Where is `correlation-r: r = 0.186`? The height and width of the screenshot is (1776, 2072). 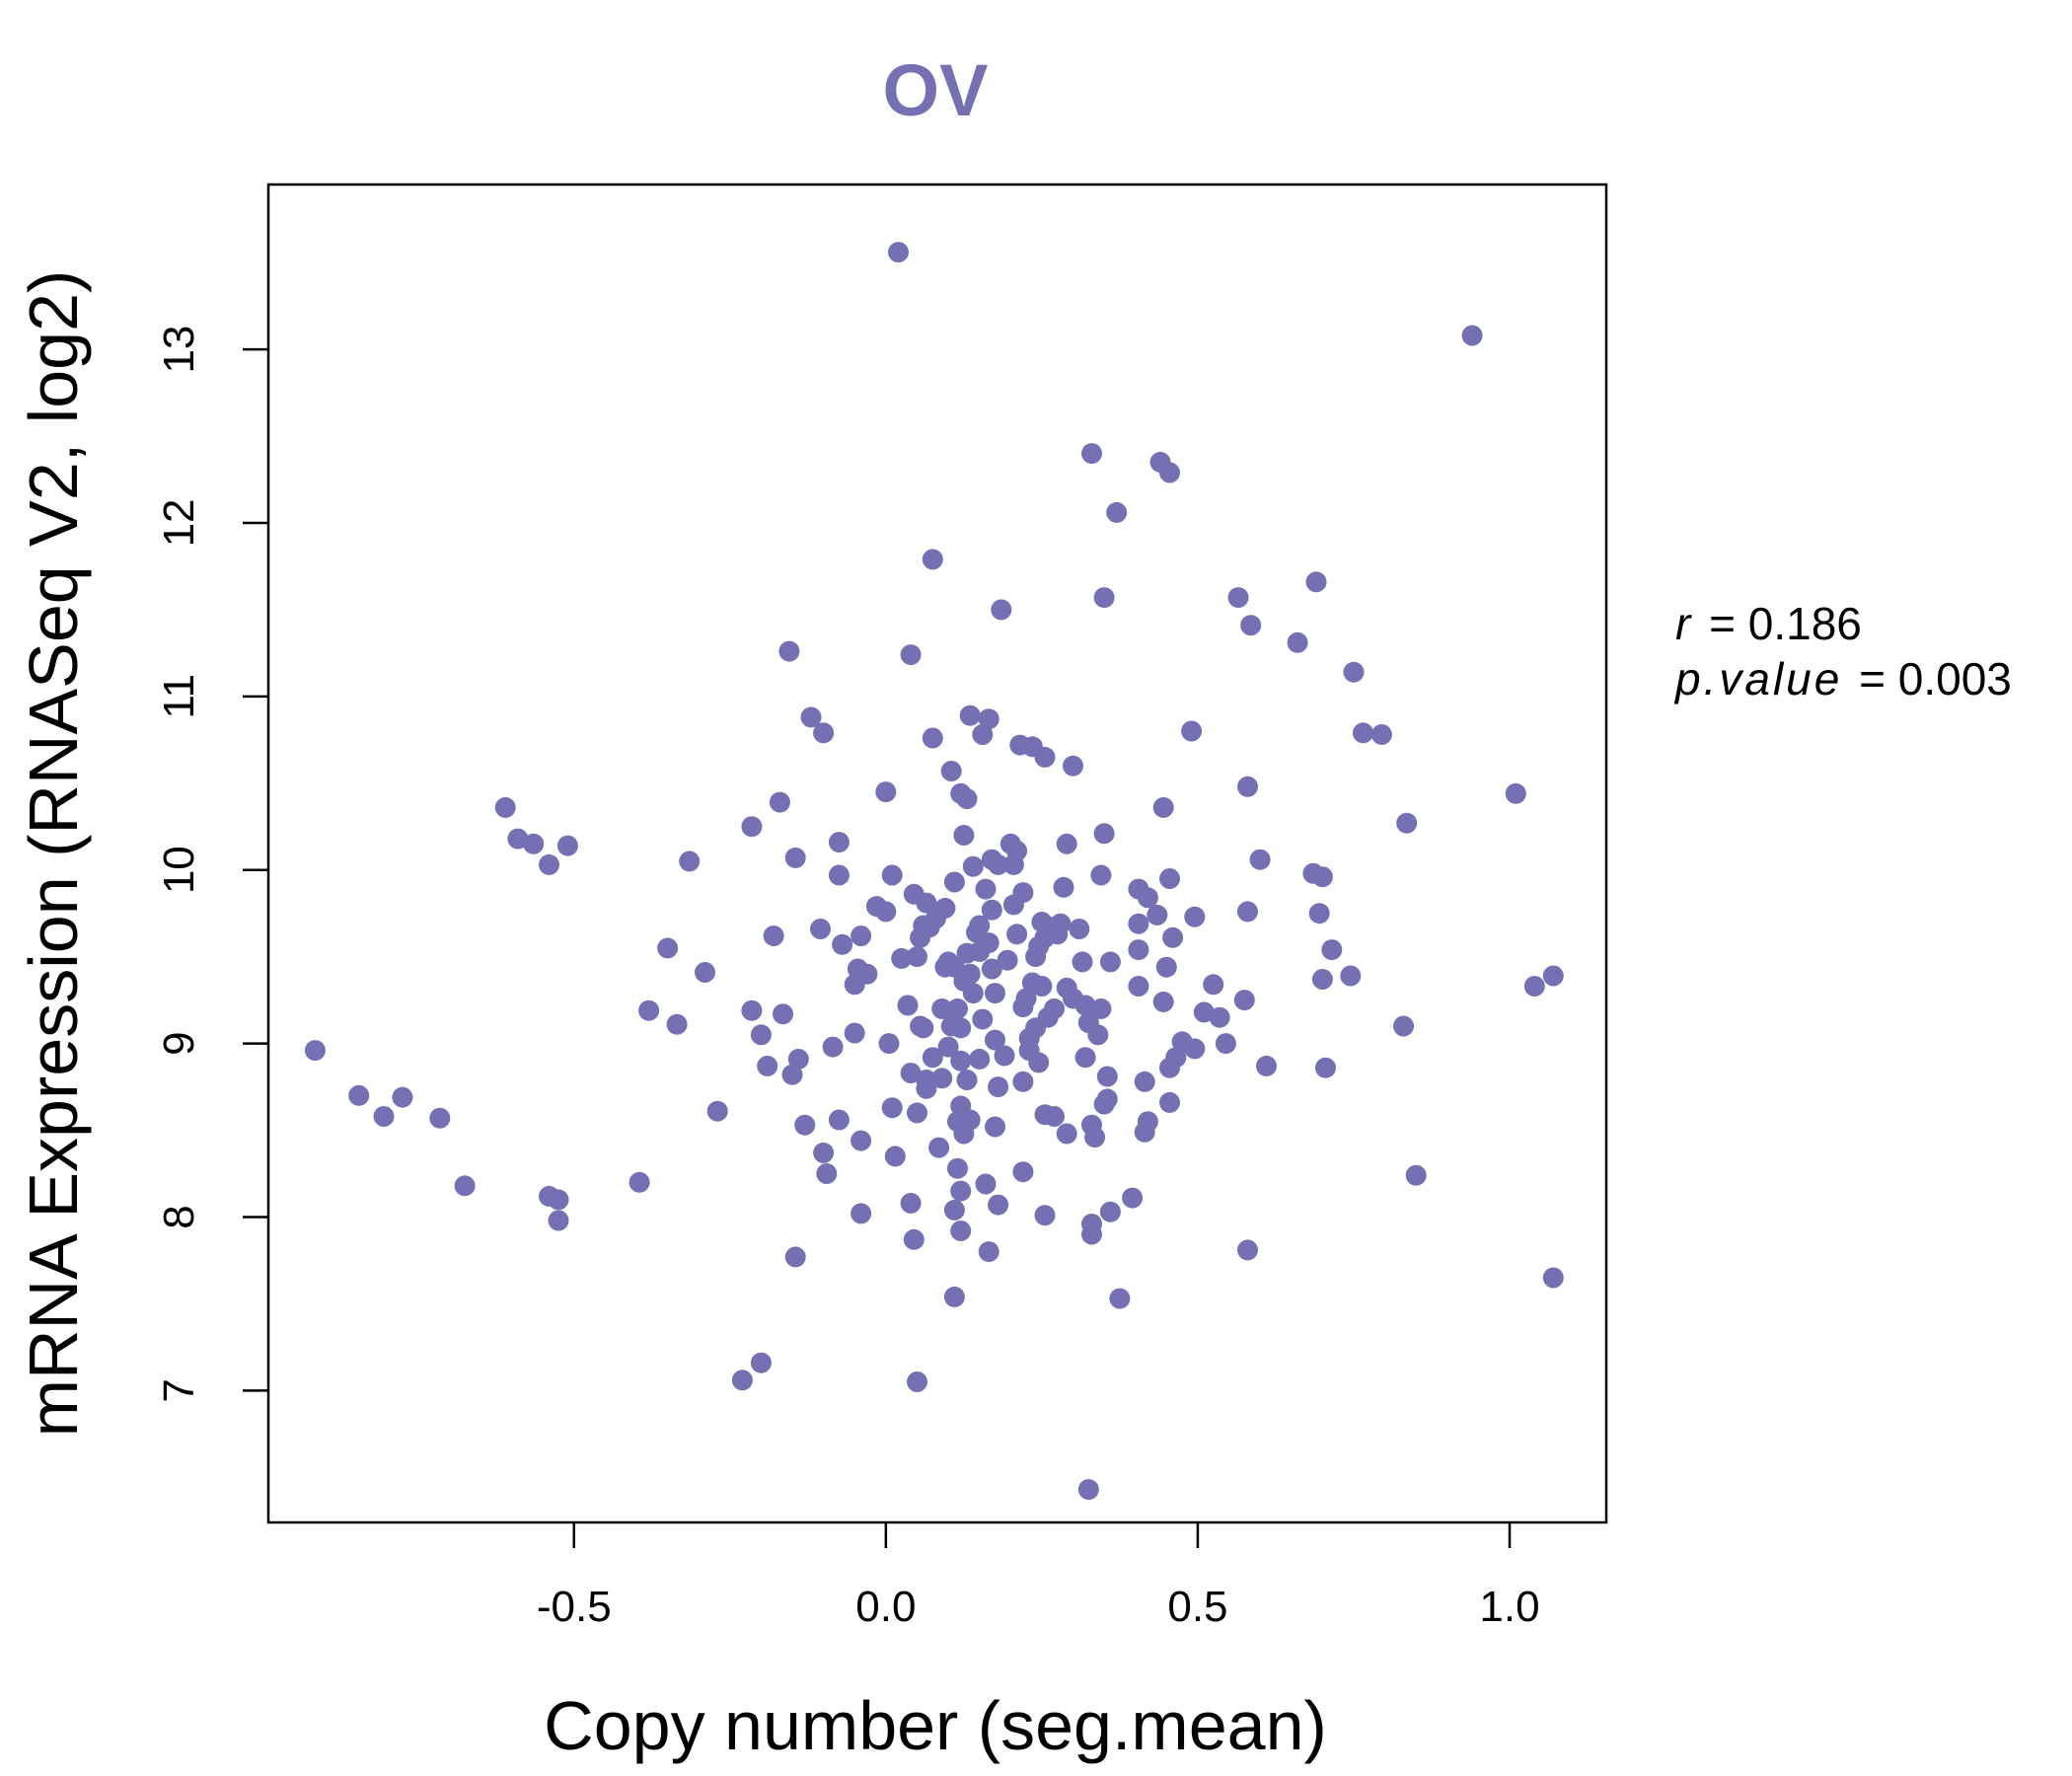
correlation-r: r = 0.186 is located at coordinates (1769, 624).